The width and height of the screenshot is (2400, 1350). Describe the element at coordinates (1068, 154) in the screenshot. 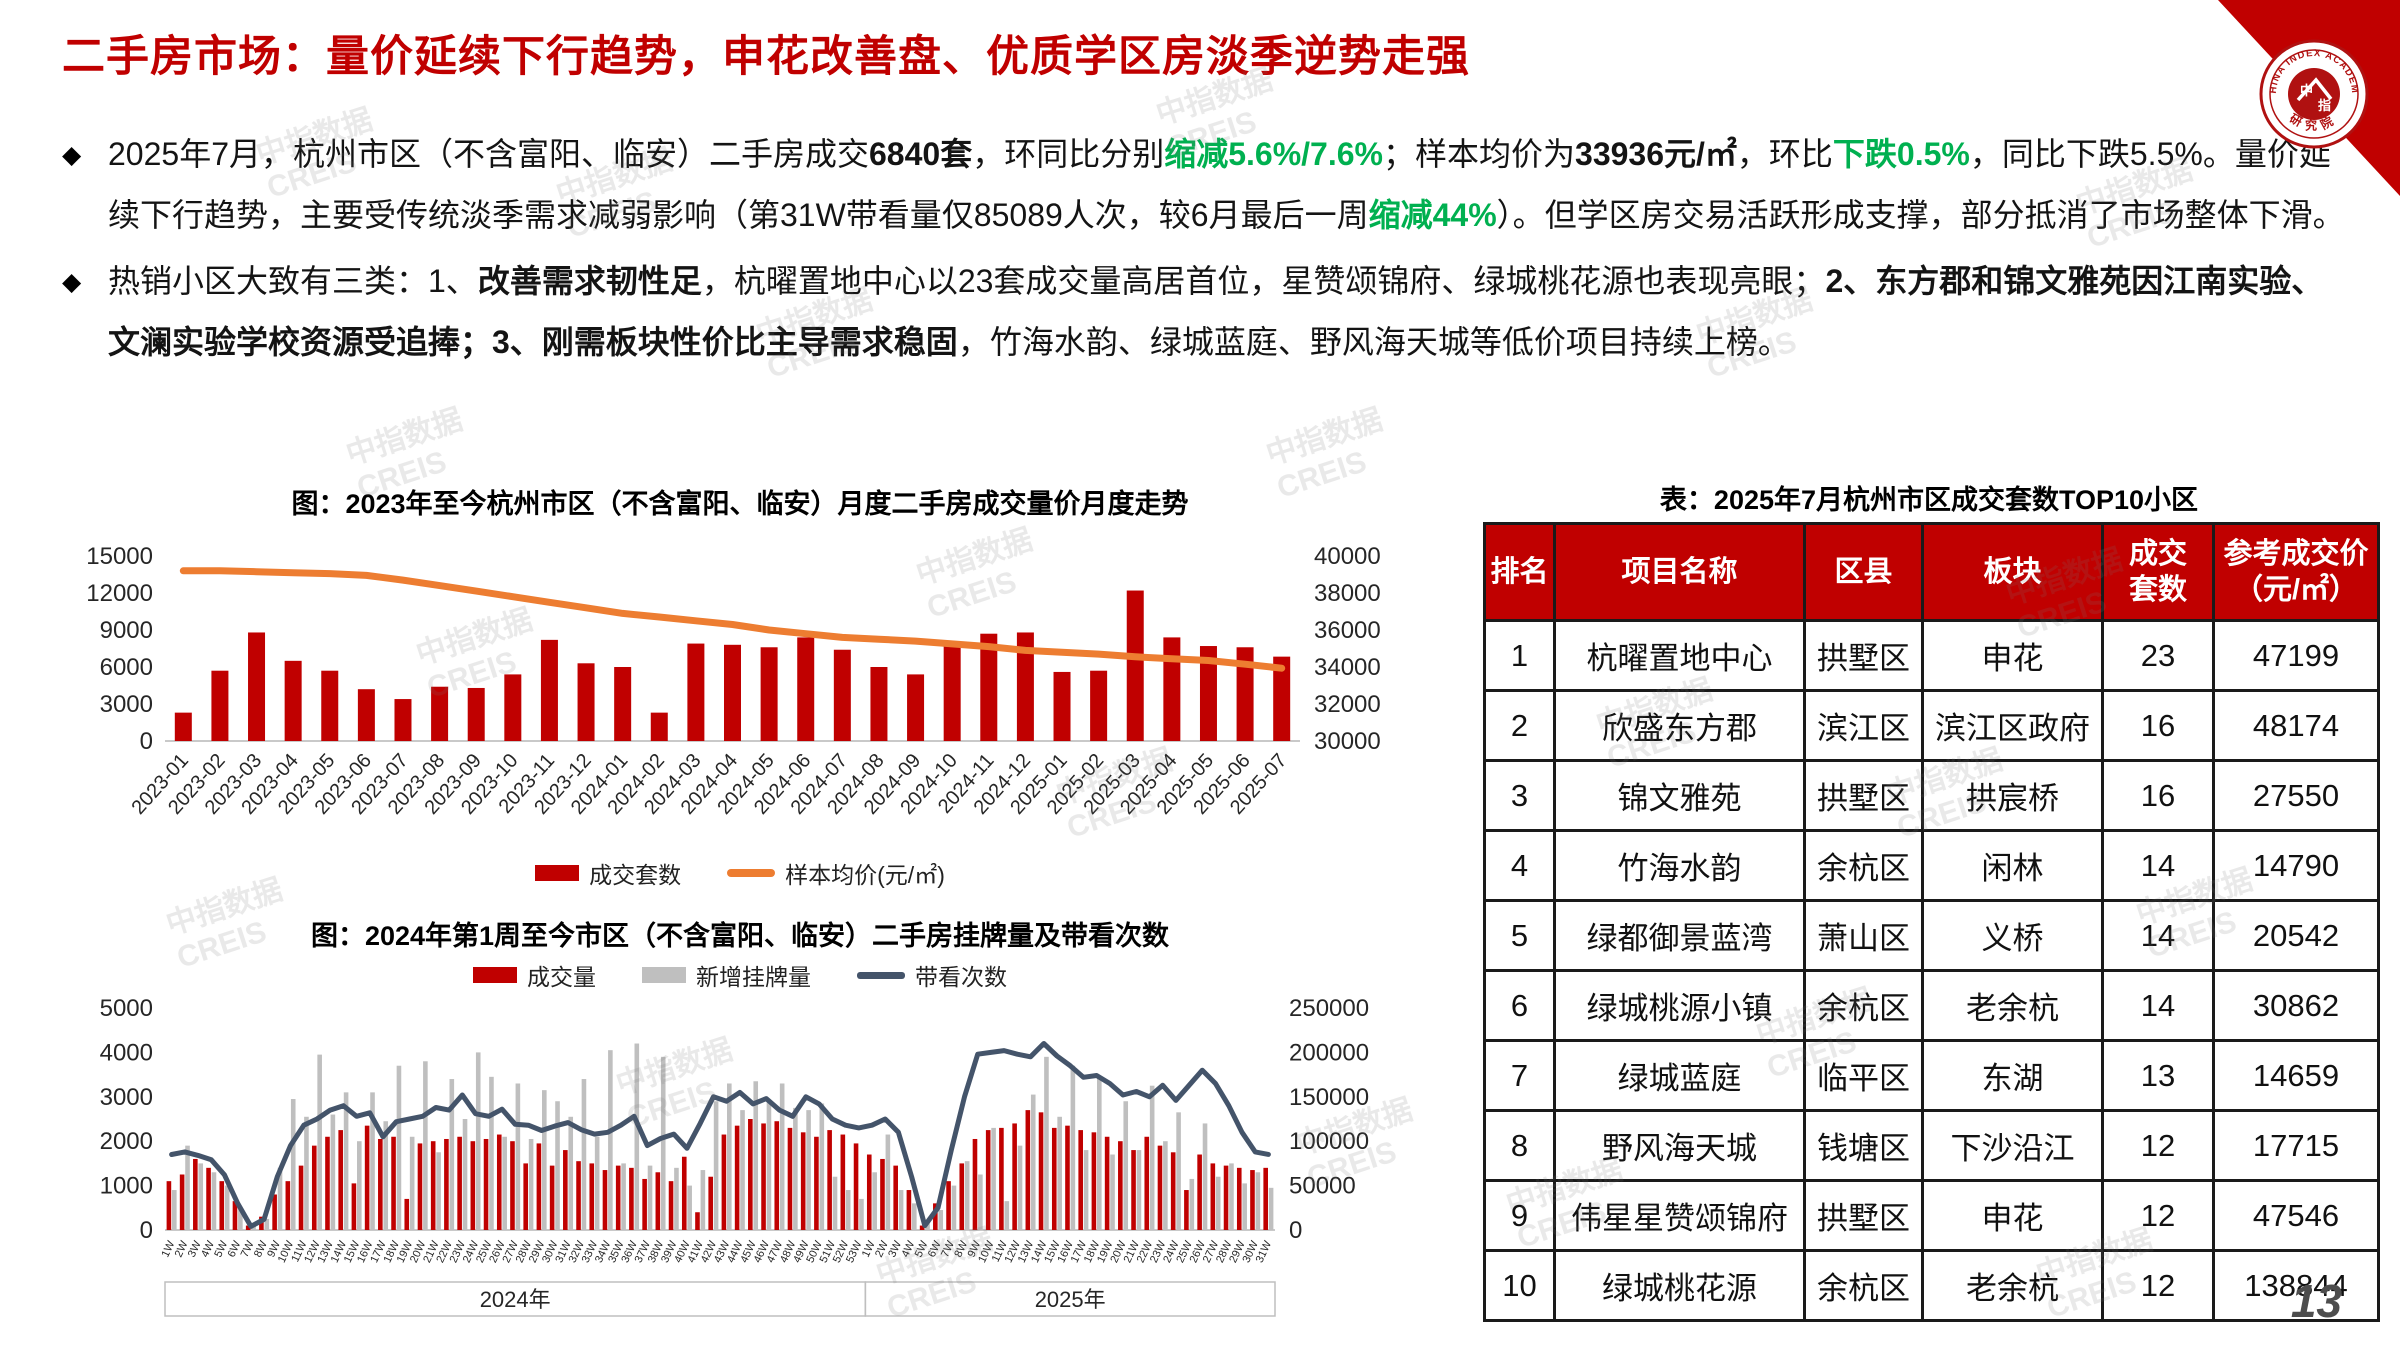

I see `plain-text: ，环同比分别` at that location.